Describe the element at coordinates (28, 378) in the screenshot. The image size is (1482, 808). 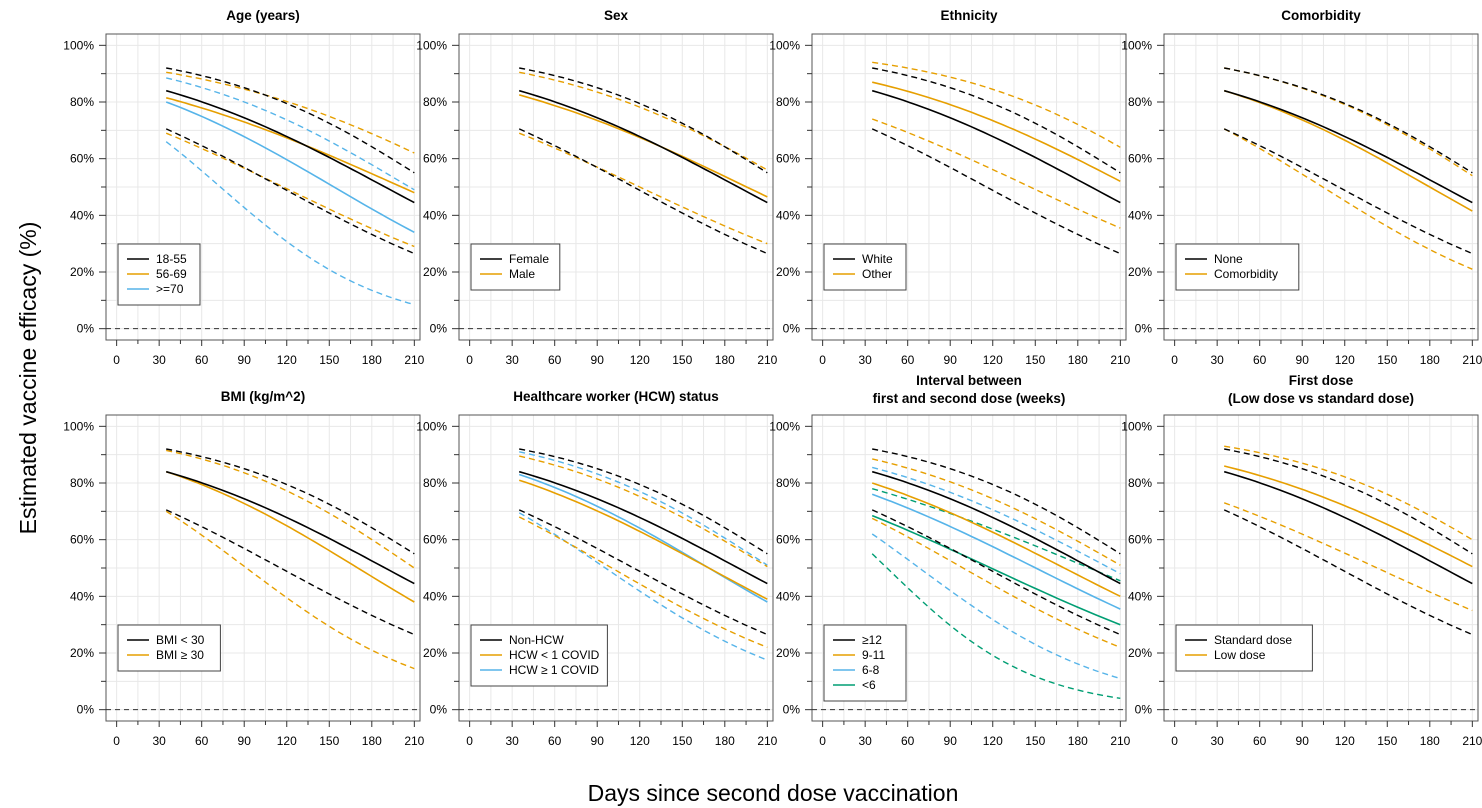
I see `y-axis-label: Estimated vaccine efficacy (%)` at that location.